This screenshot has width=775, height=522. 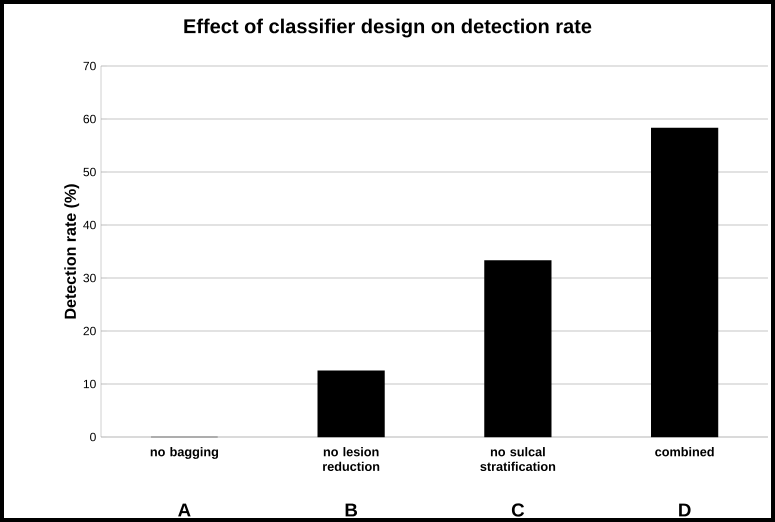 I want to click on text: A, so click(x=184, y=510).